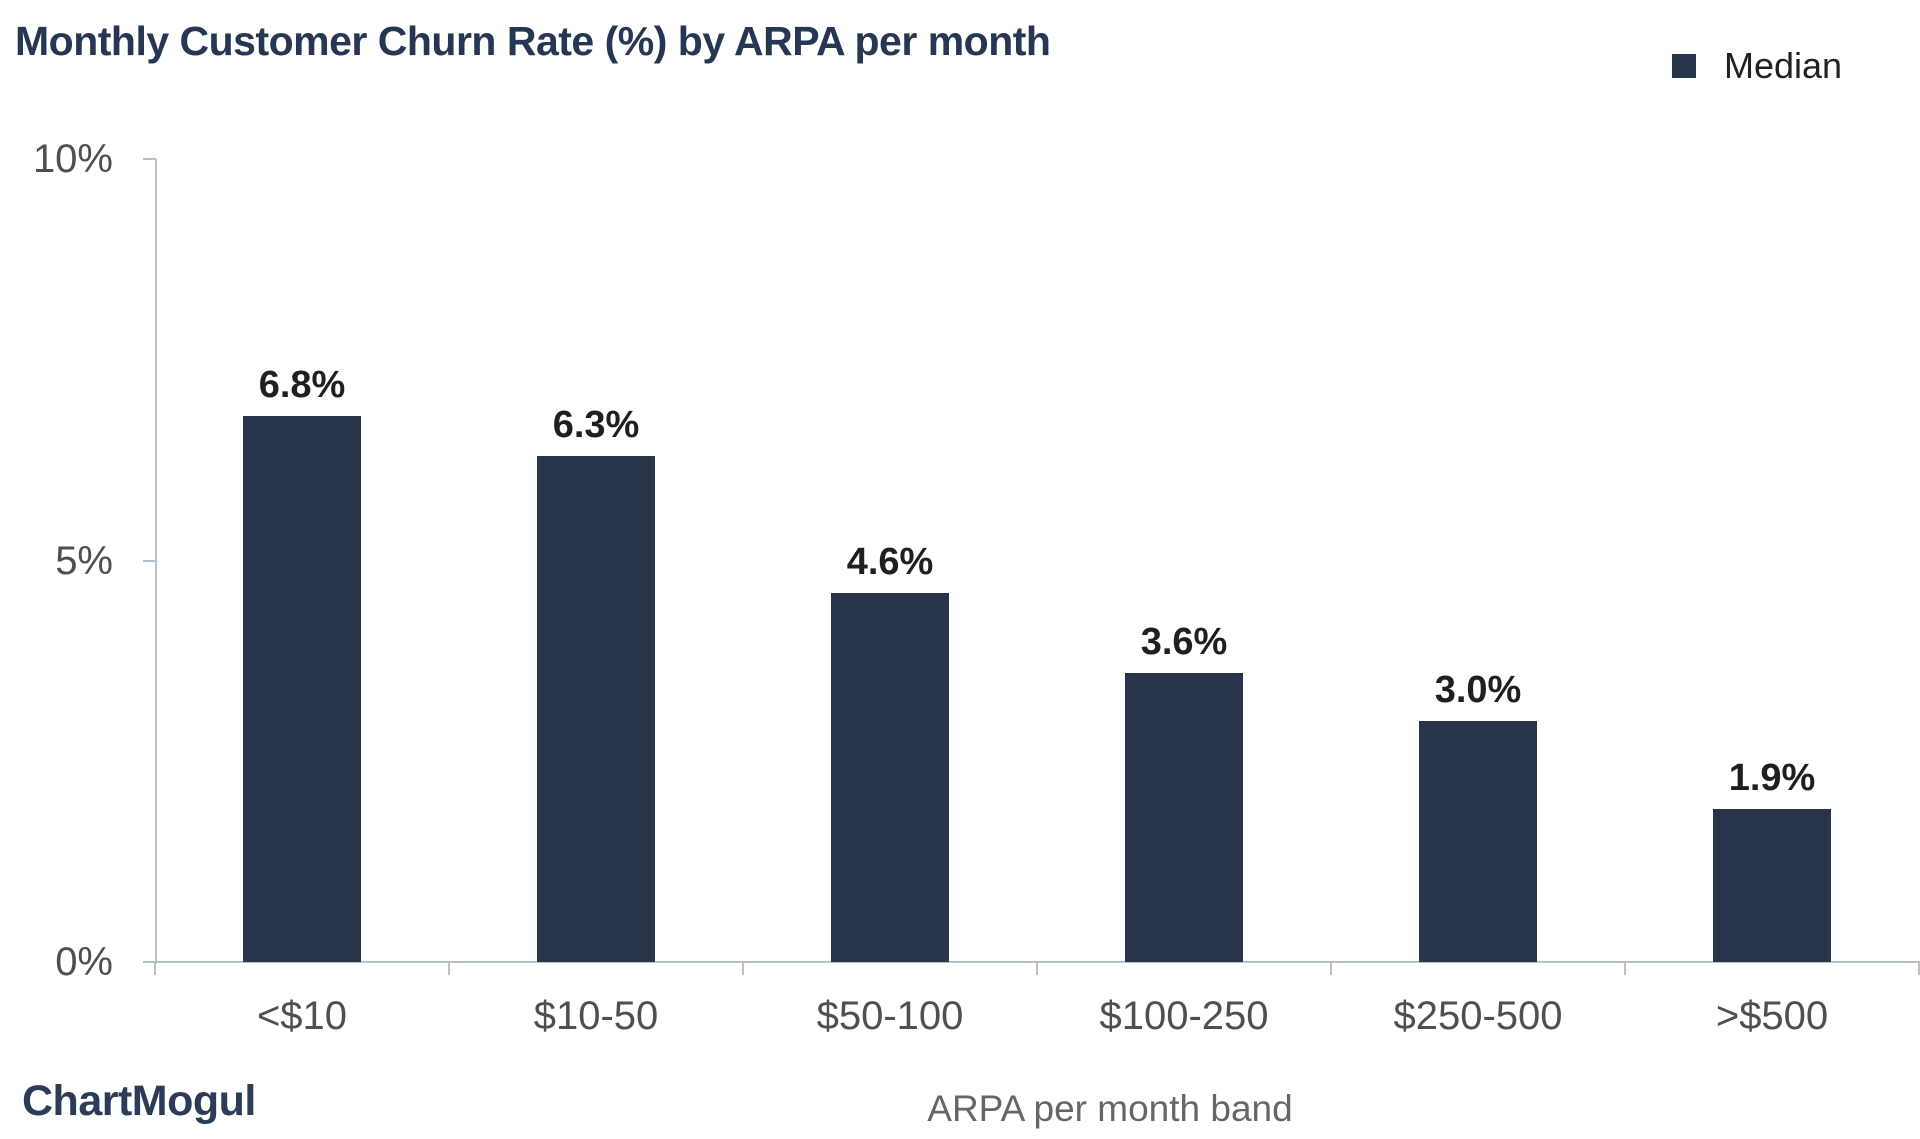 This screenshot has height=1139, width=1920. Describe the element at coordinates (1684, 66) in the screenshot. I see `legend-swatch-icon` at that location.